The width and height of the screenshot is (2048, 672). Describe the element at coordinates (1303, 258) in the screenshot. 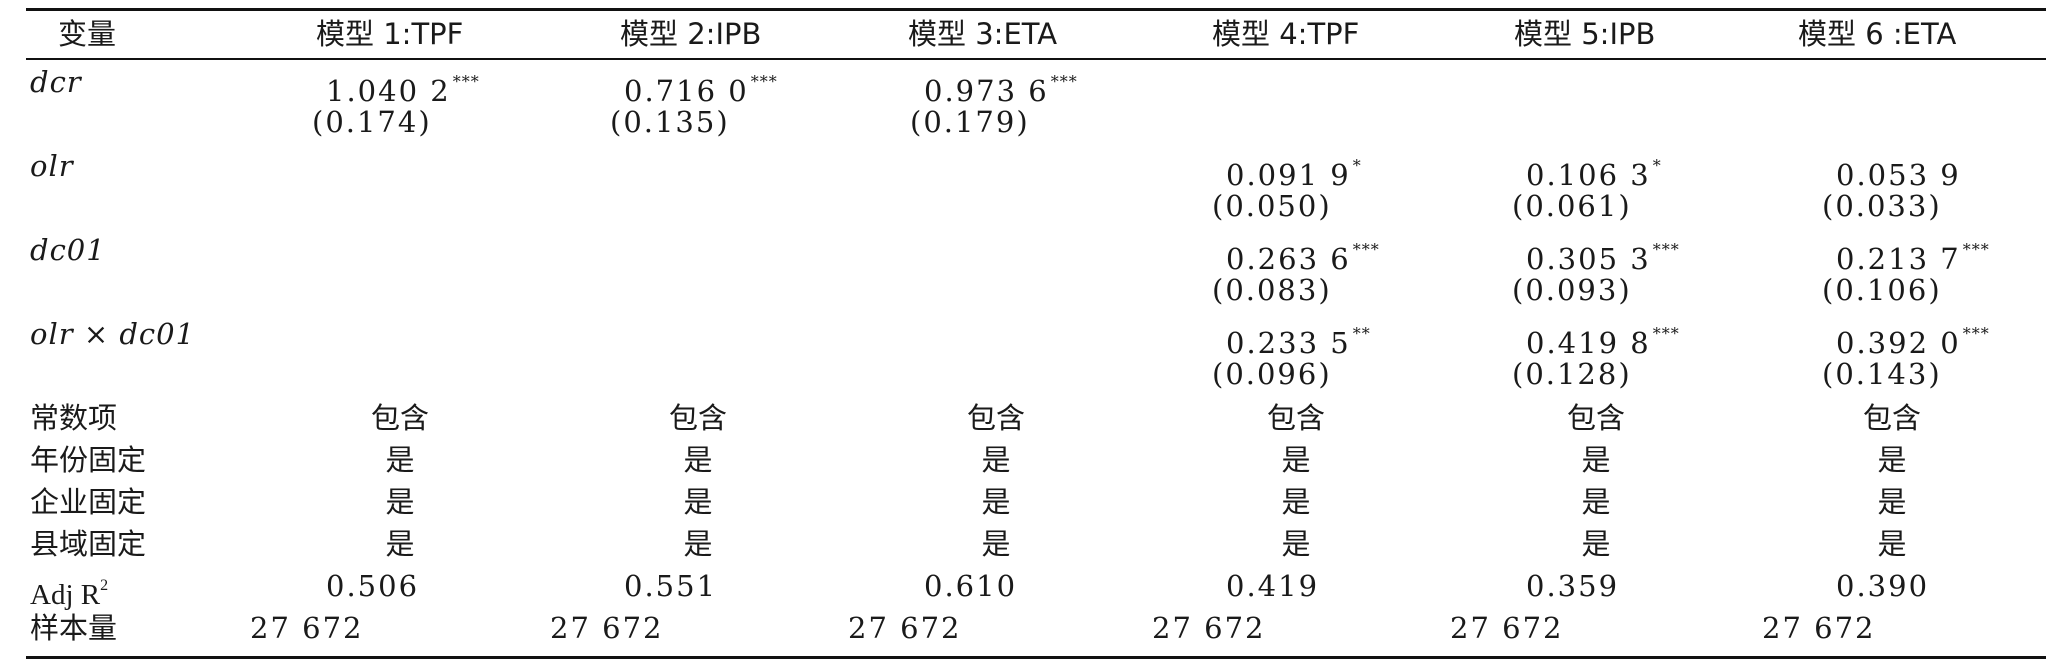

I see `coef: 0.263 6 ***` at that location.